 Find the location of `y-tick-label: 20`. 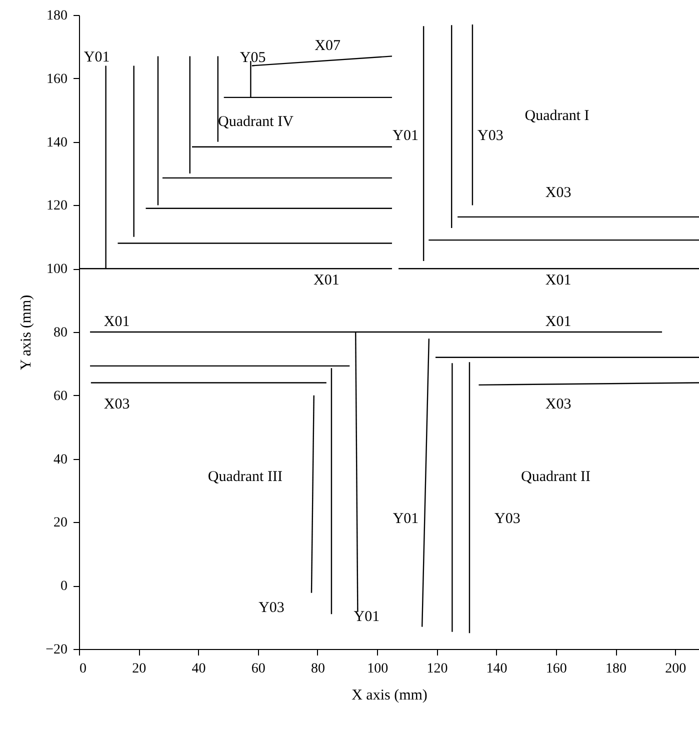

y-tick-label: 20 is located at coordinates (61, 523).